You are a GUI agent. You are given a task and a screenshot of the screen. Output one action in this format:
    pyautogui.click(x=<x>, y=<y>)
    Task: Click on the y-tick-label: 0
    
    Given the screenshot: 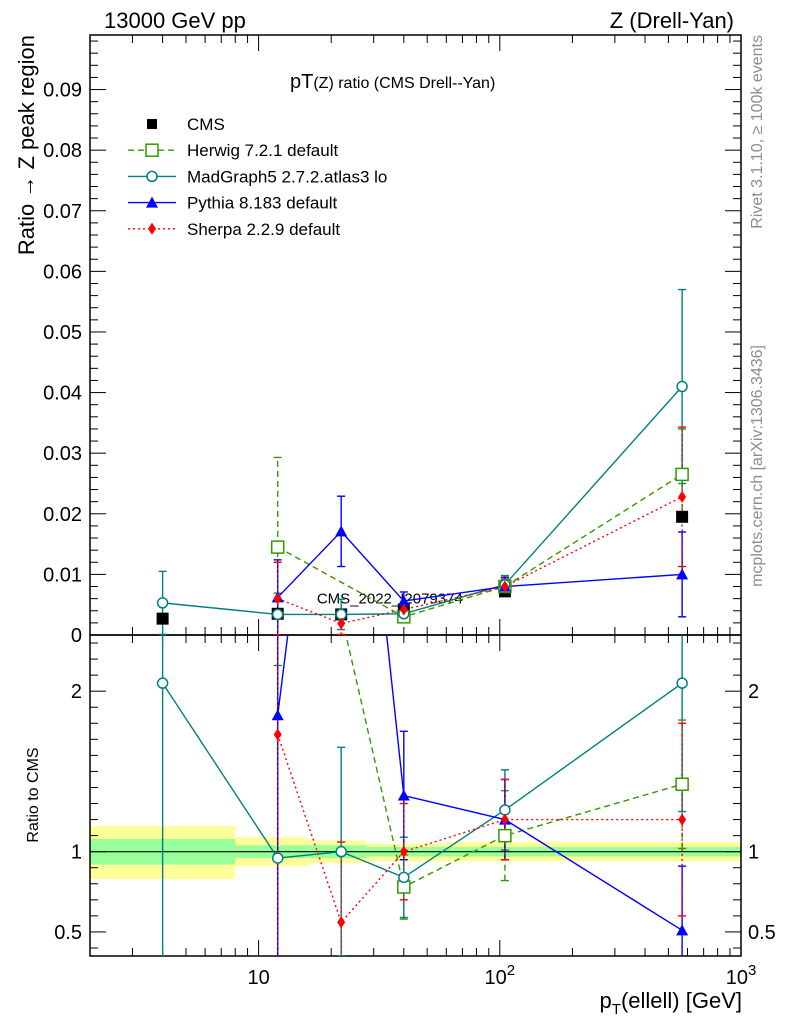 What is the action you would take?
    pyautogui.click(x=76, y=636)
    